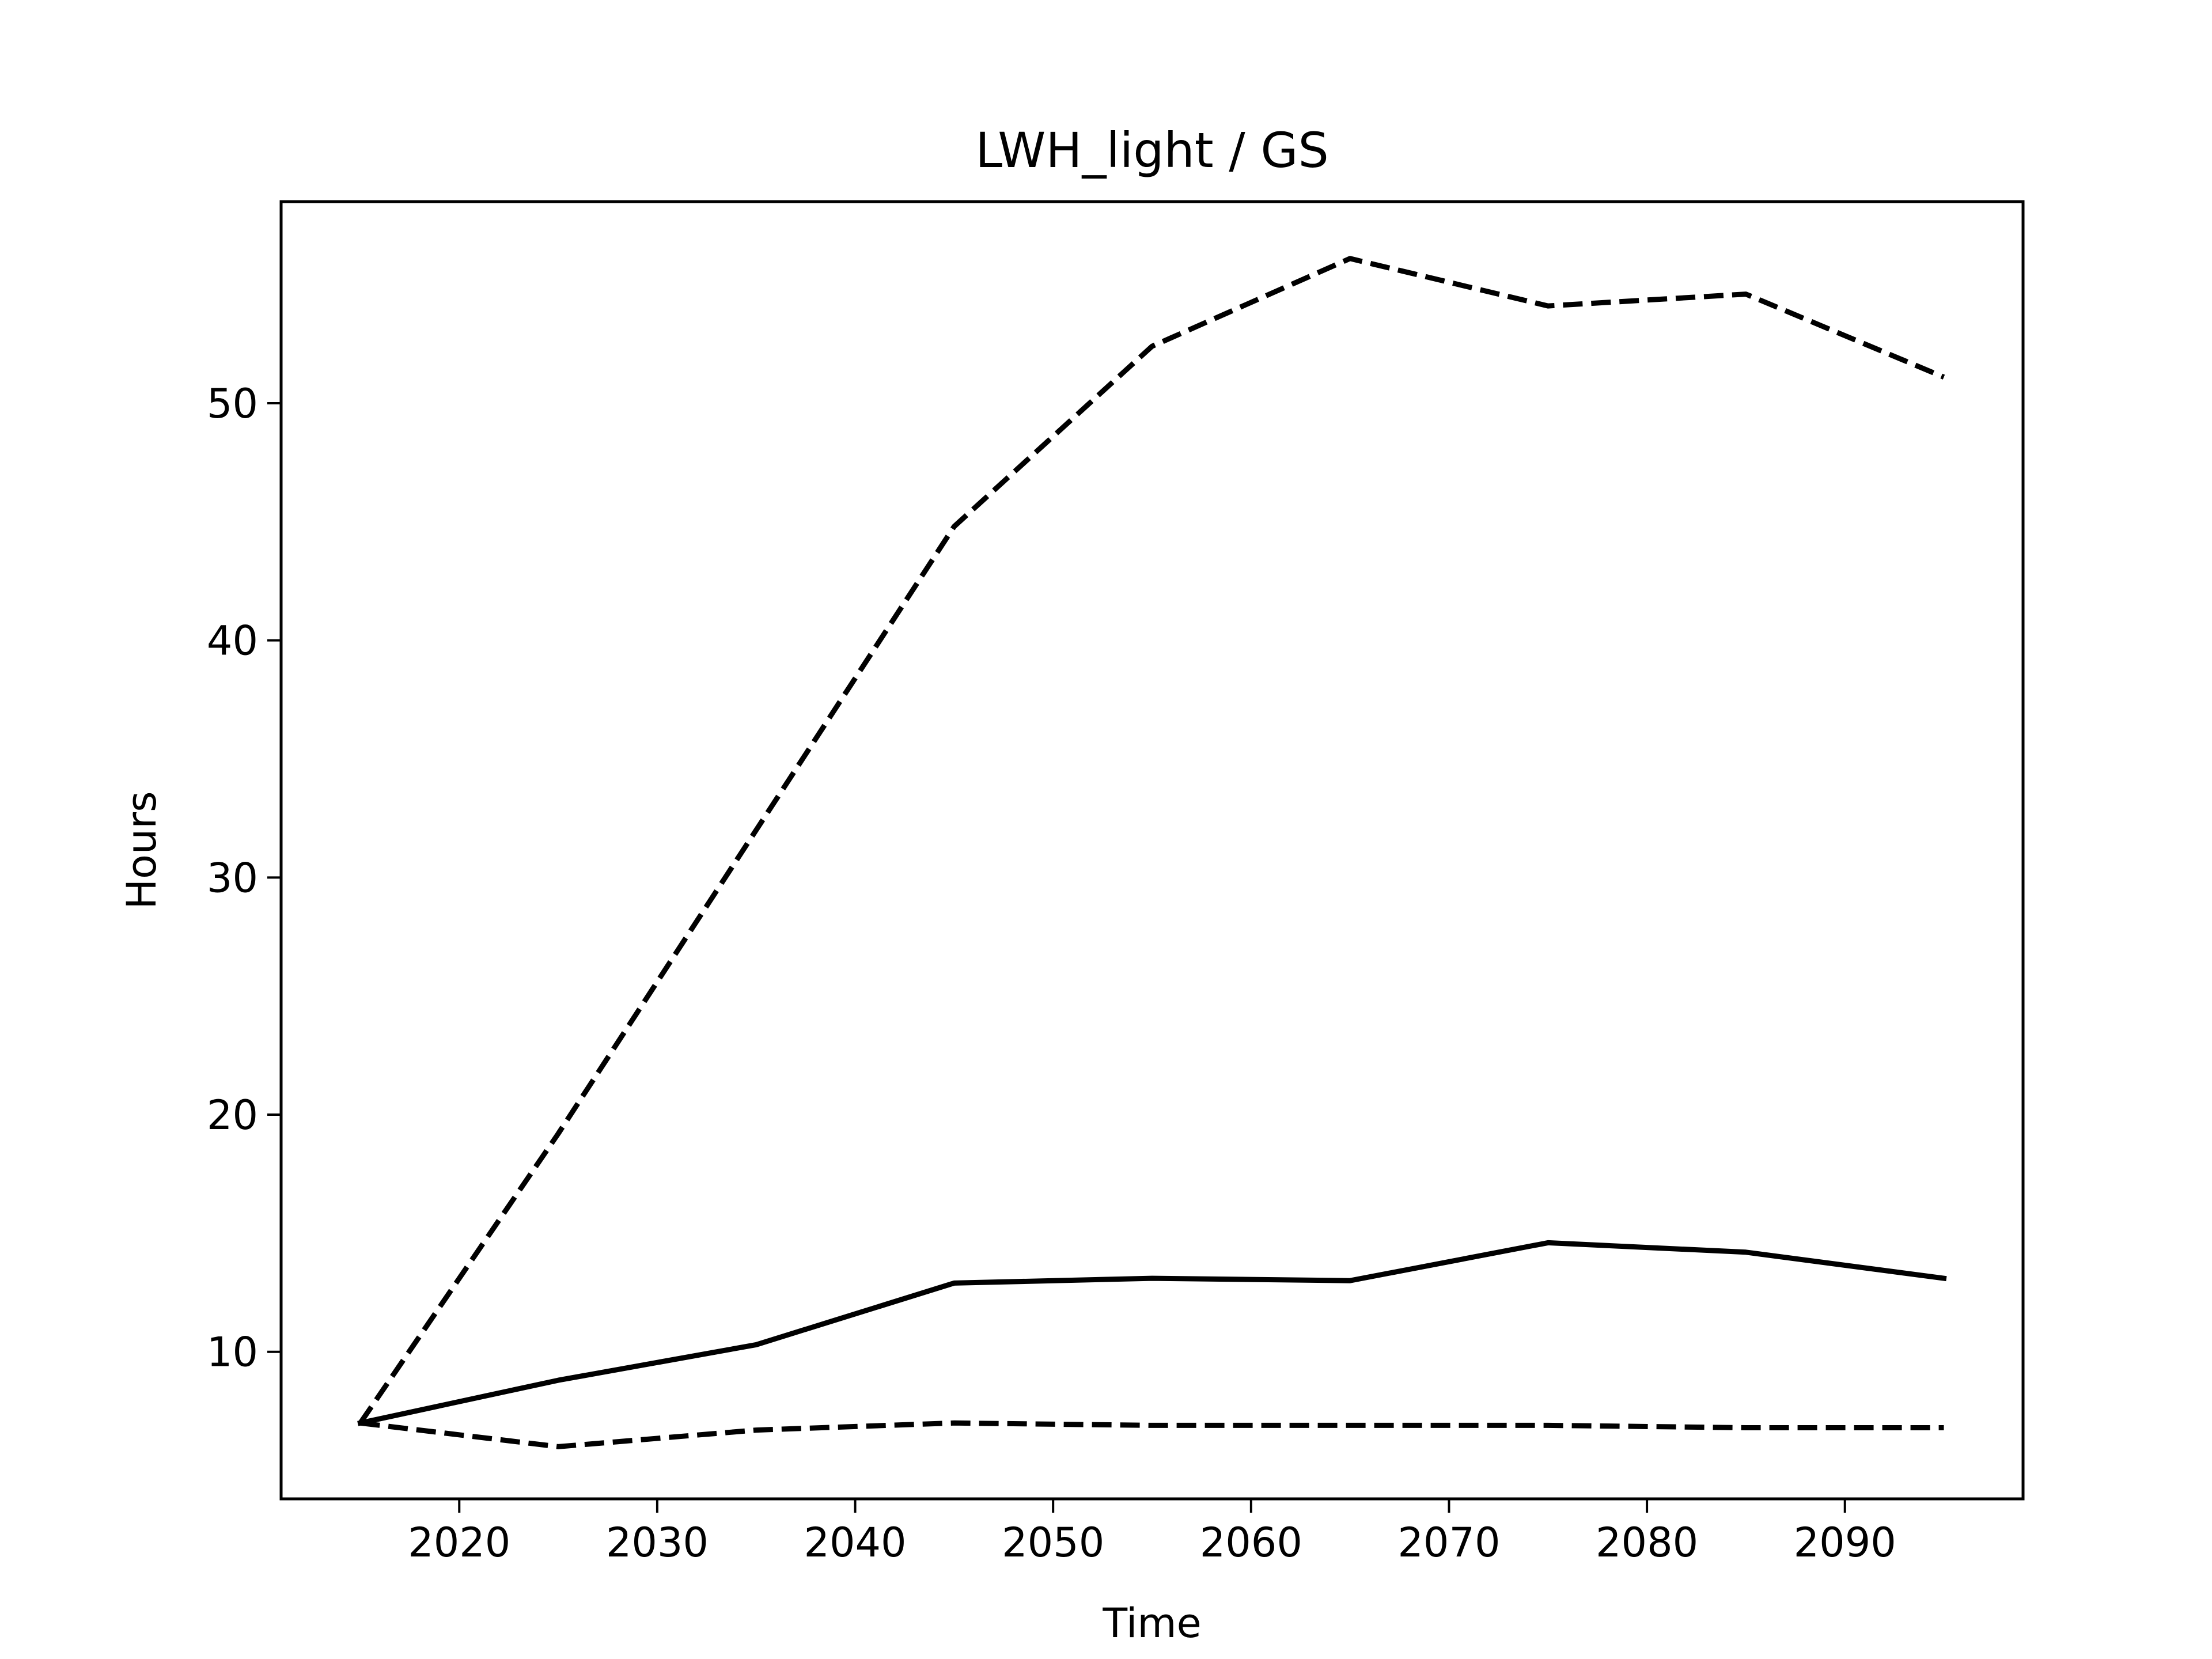 The image size is (2212, 1659). I want to click on x-tick-label: 2050, so click(1053, 1542).